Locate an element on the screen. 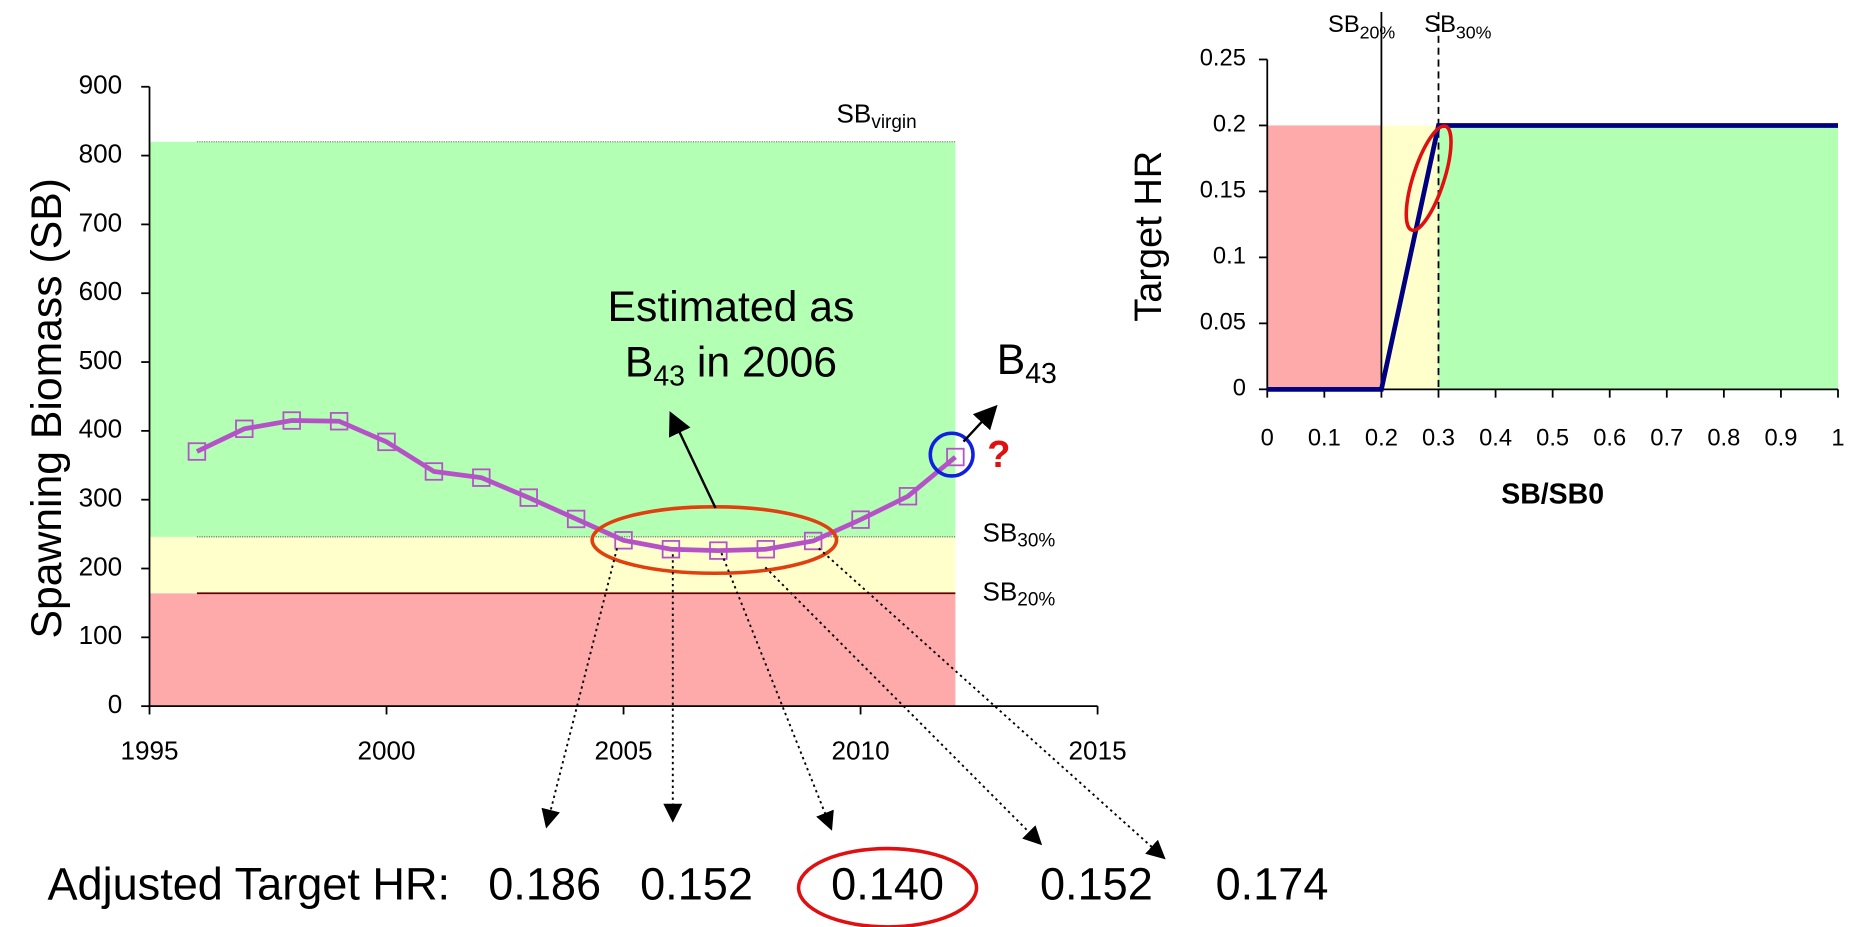 This screenshot has width=1857, height=927. y-tick-label: 0.25 is located at coordinates (1223, 59).